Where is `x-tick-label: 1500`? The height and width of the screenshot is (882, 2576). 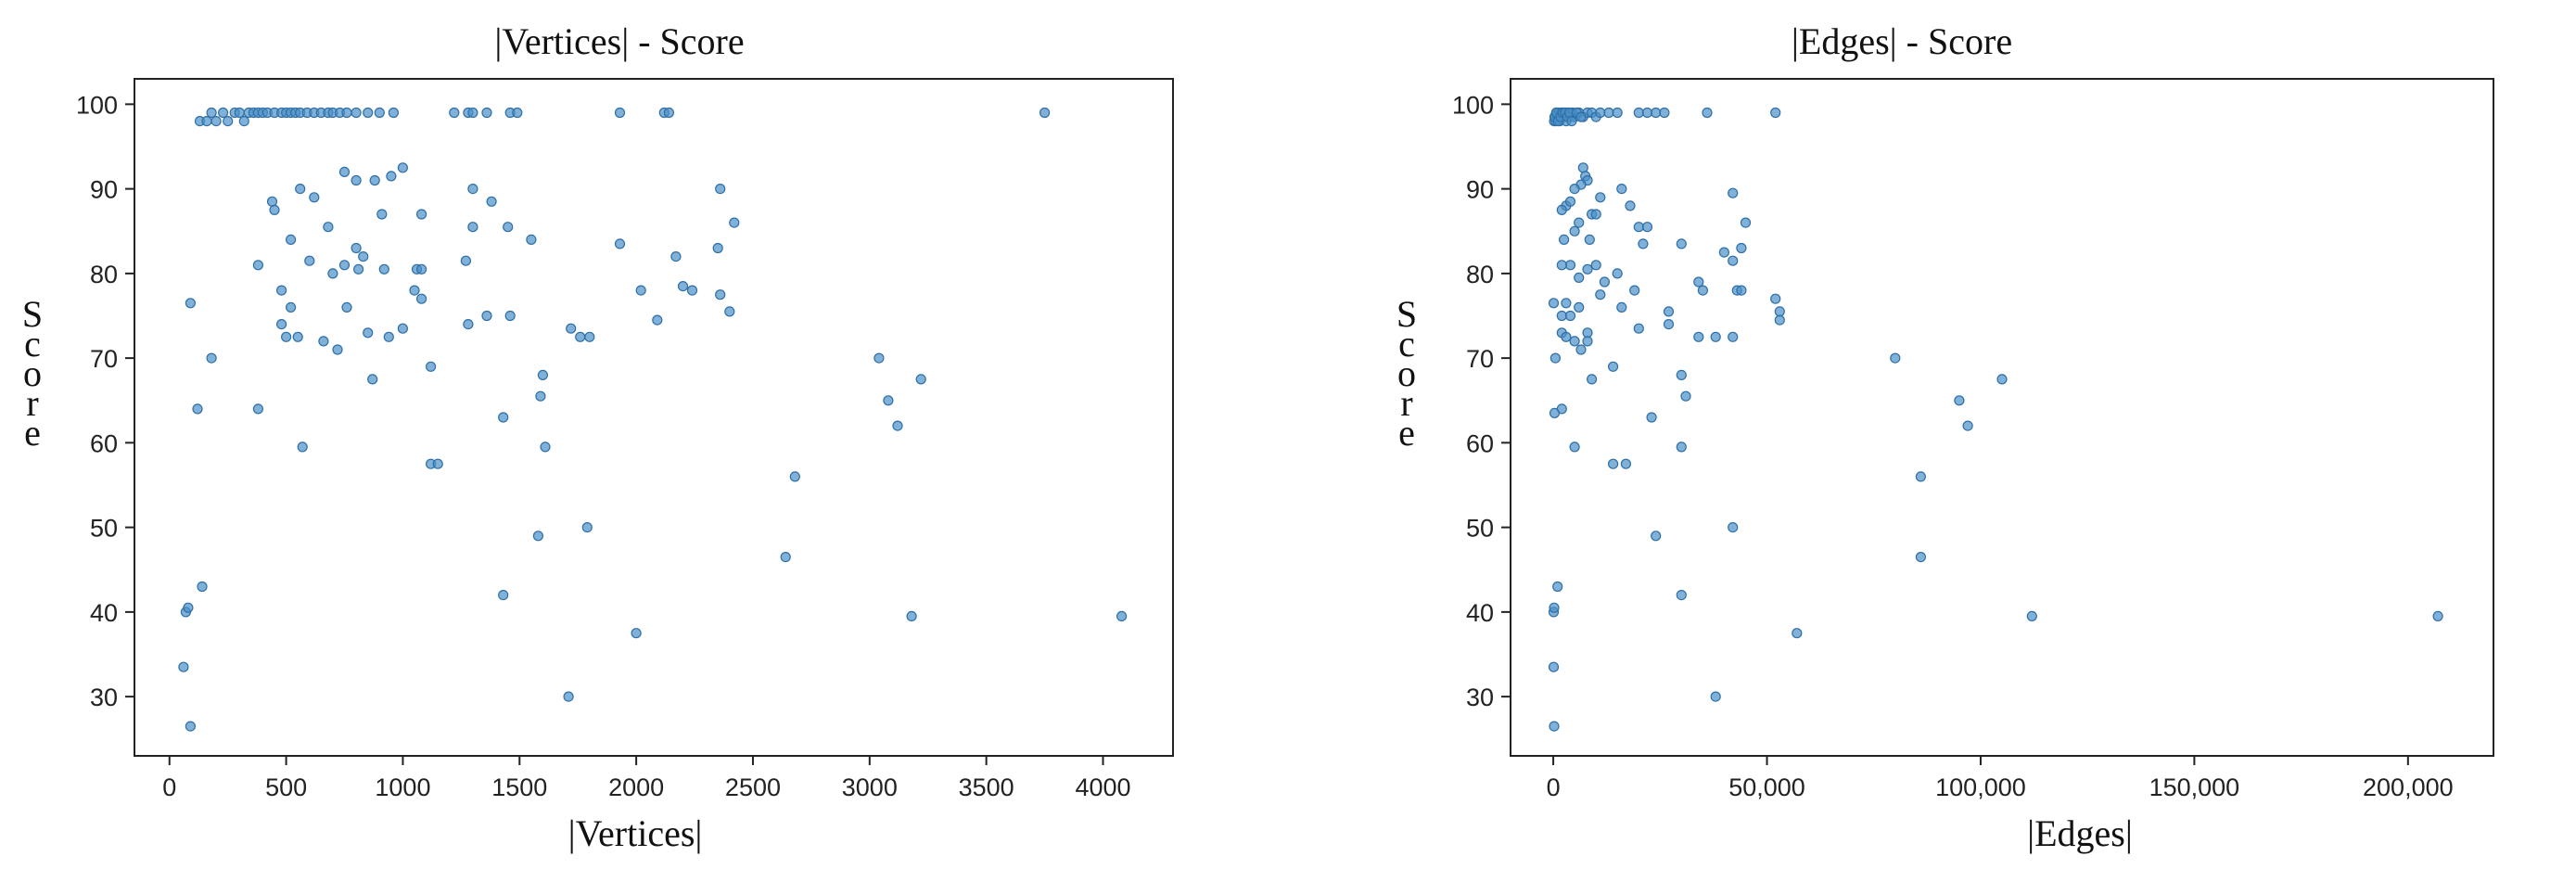
x-tick-label: 1500 is located at coordinates (519, 787).